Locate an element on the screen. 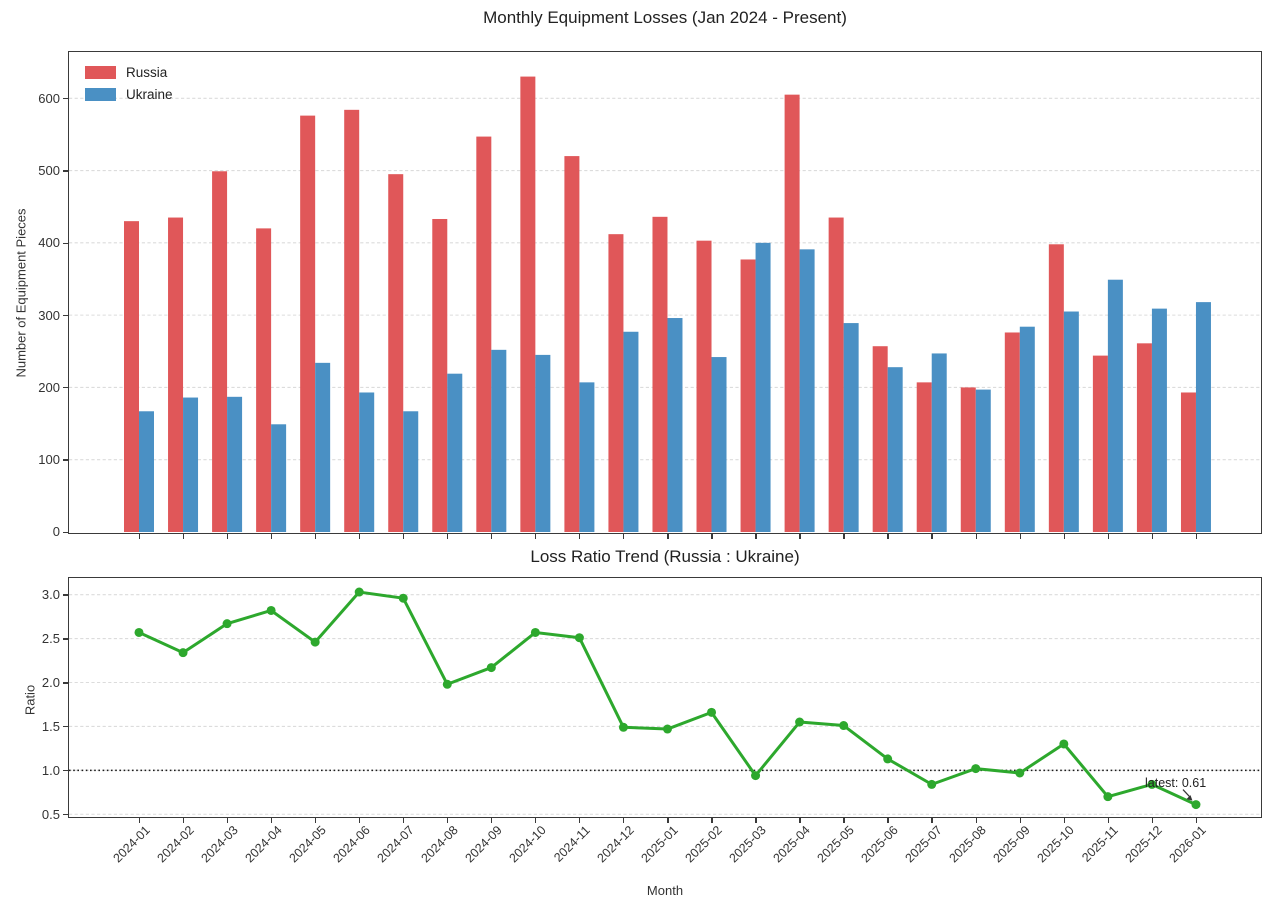  russia-color-swatch-icon is located at coordinates (100, 72).